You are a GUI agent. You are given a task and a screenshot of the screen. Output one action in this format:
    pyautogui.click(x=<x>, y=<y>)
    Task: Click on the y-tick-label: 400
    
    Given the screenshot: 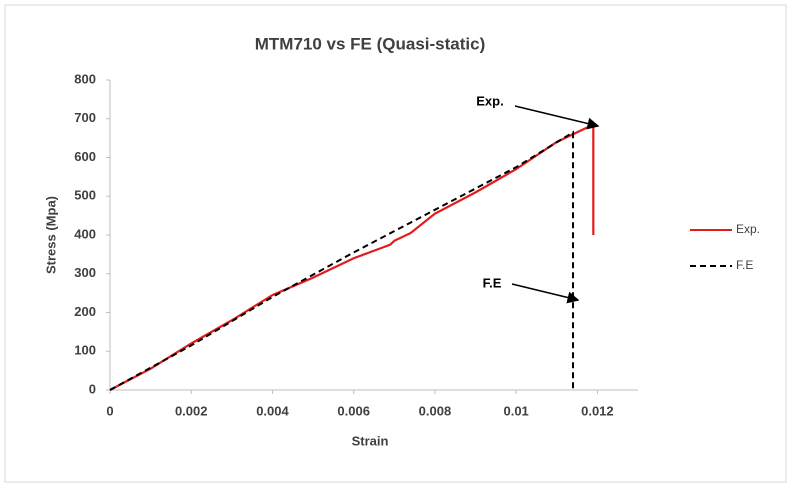 What is the action you would take?
    pyautogui.click(x=85, y=233)
    